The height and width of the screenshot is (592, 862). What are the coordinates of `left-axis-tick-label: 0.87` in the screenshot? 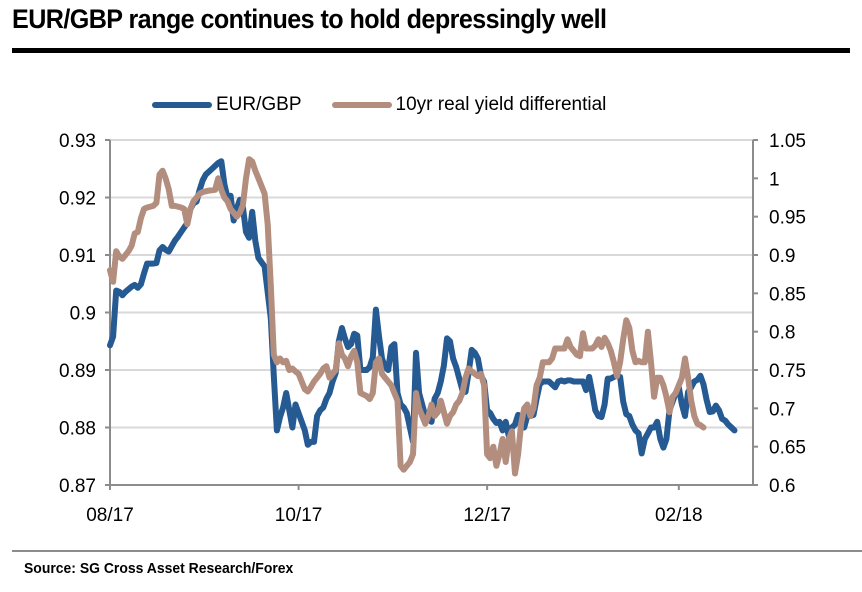 It's located at (77, 486).